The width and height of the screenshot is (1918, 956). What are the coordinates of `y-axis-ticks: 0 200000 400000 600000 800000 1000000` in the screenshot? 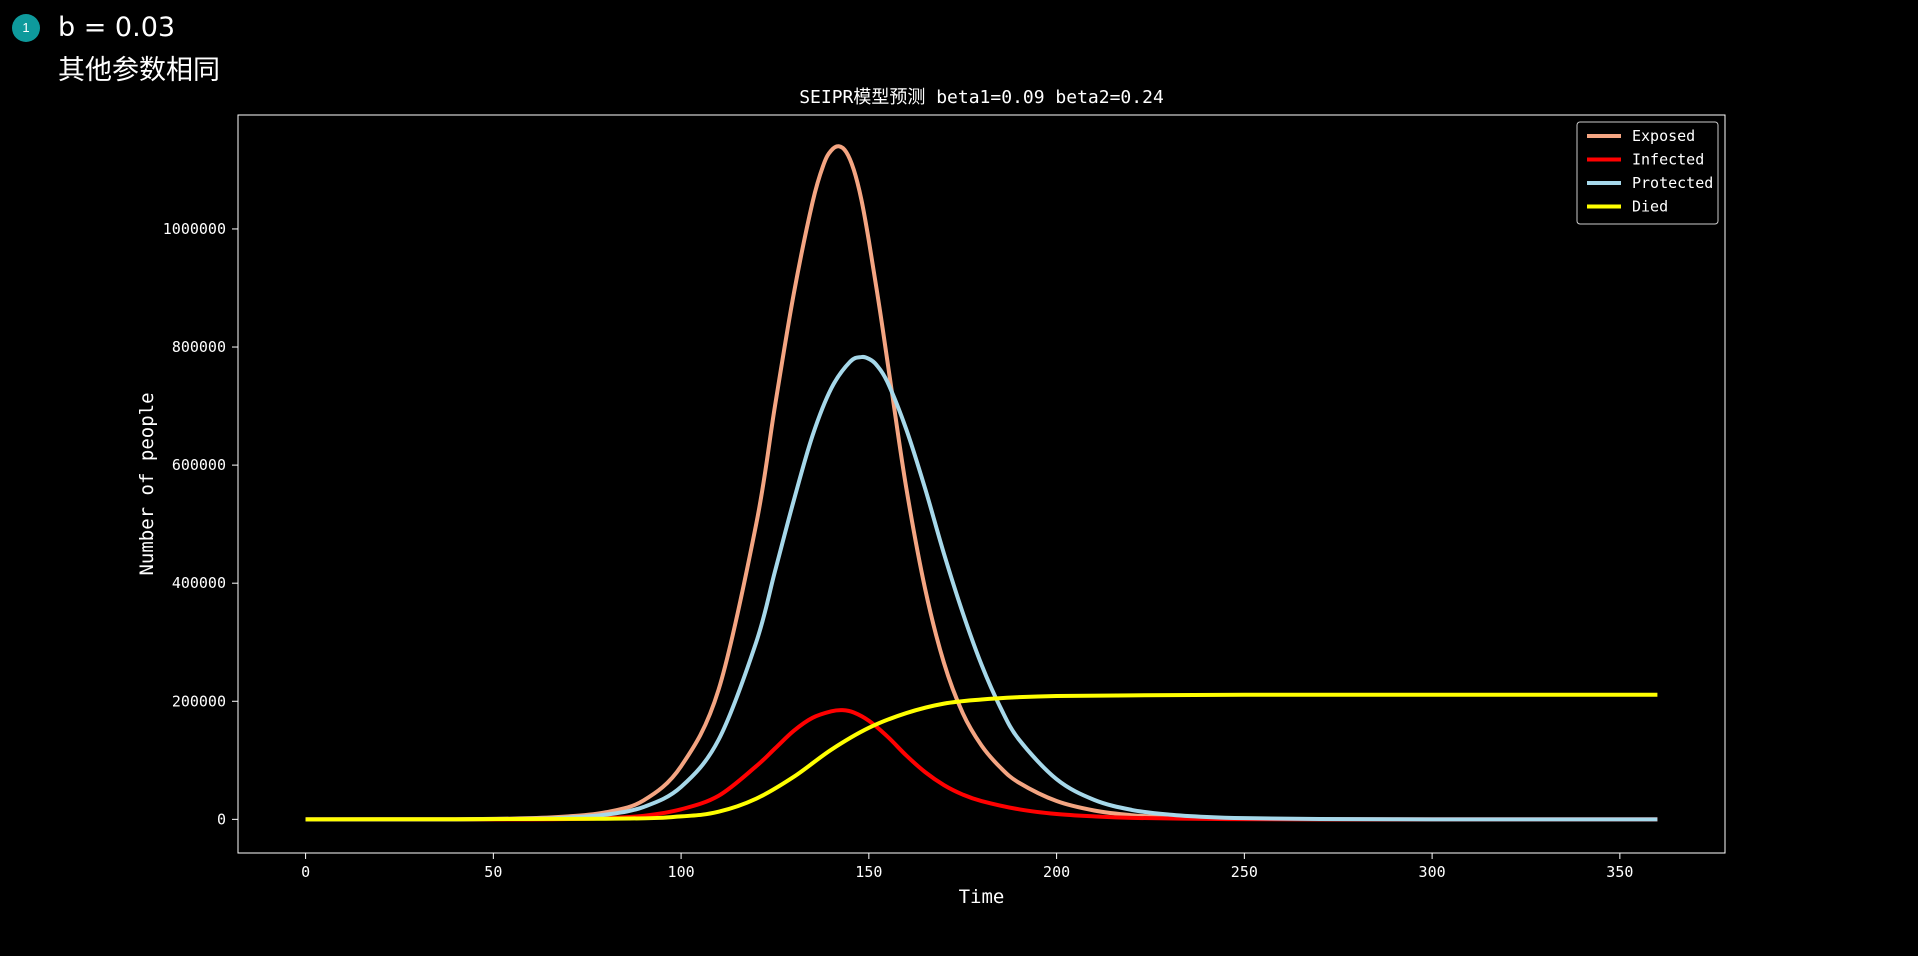 It's located at (200, 524).